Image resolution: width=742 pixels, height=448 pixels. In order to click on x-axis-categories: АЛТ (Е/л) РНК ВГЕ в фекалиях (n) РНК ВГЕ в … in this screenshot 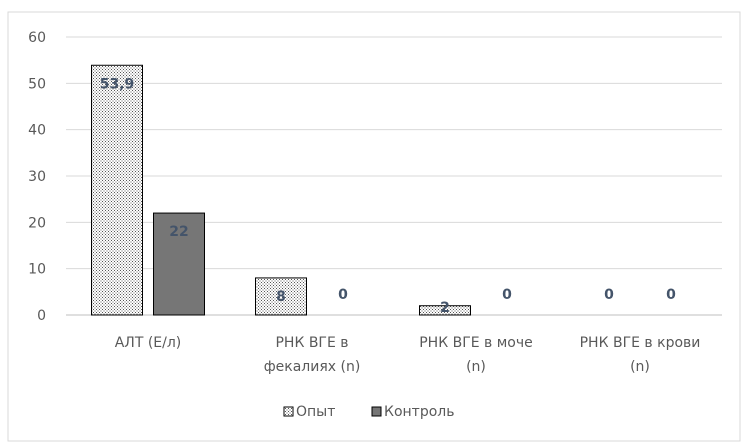, I will do `click(408, 355)`.